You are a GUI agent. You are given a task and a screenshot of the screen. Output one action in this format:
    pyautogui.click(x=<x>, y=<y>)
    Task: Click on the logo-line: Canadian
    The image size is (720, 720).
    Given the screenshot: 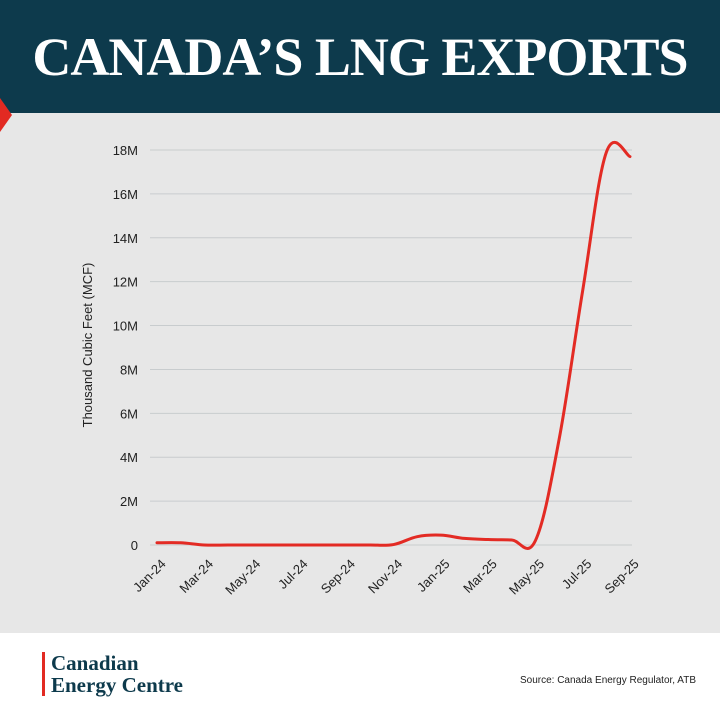 What is the action you would take?
    pyautogui.click(x=95, y=663)
    